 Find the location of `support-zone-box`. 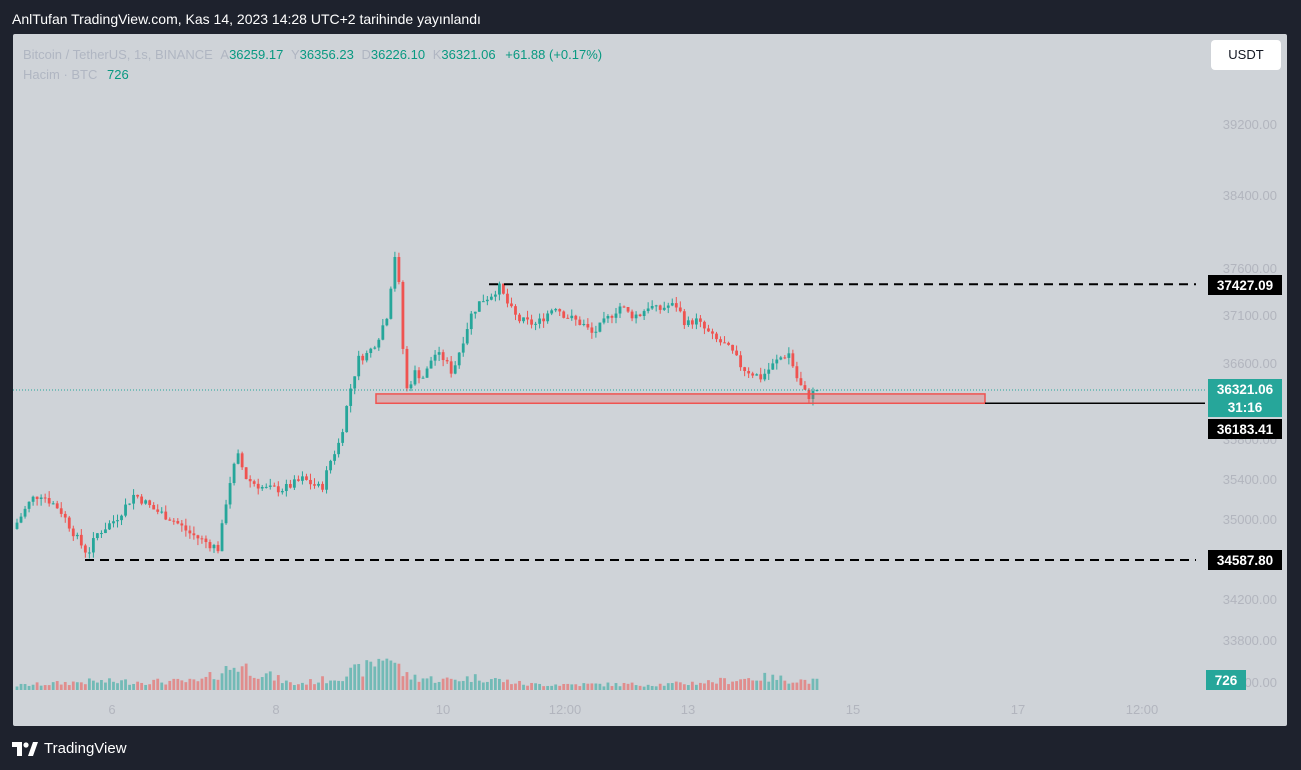

support-zone-box is located at coordinates (680, 399).